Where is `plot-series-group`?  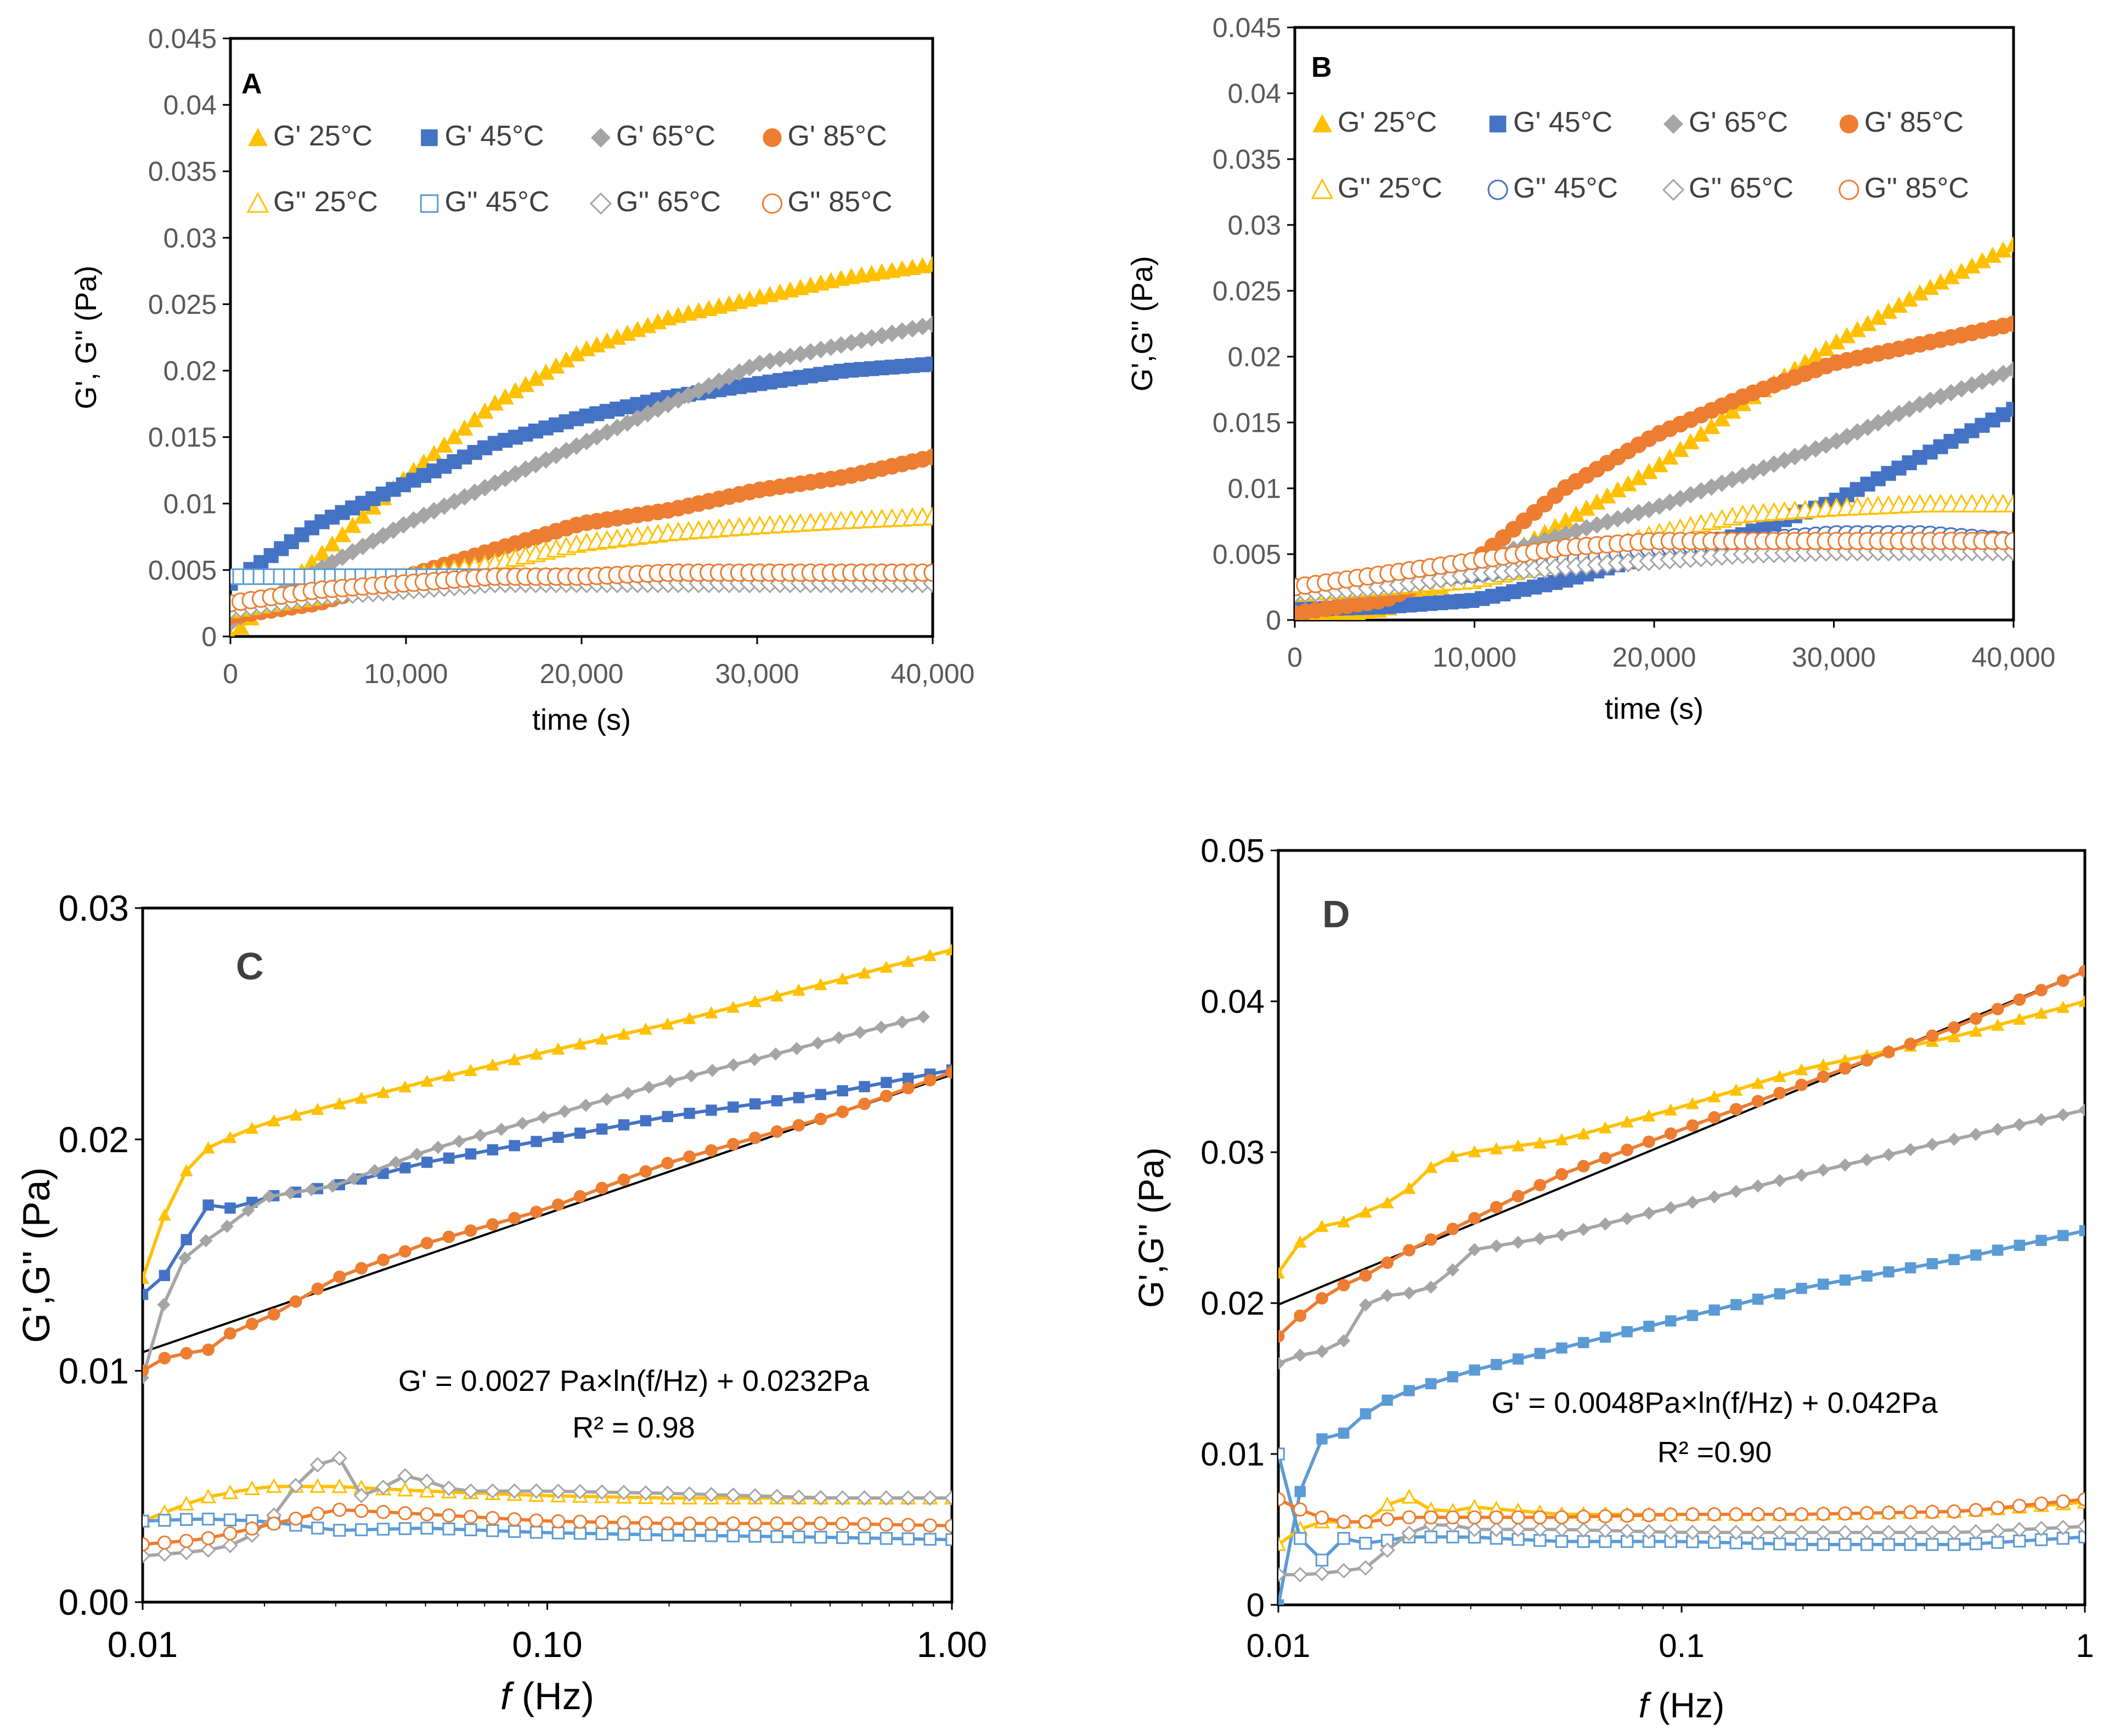 plot-series-group is located at coordinates (547, 1253).